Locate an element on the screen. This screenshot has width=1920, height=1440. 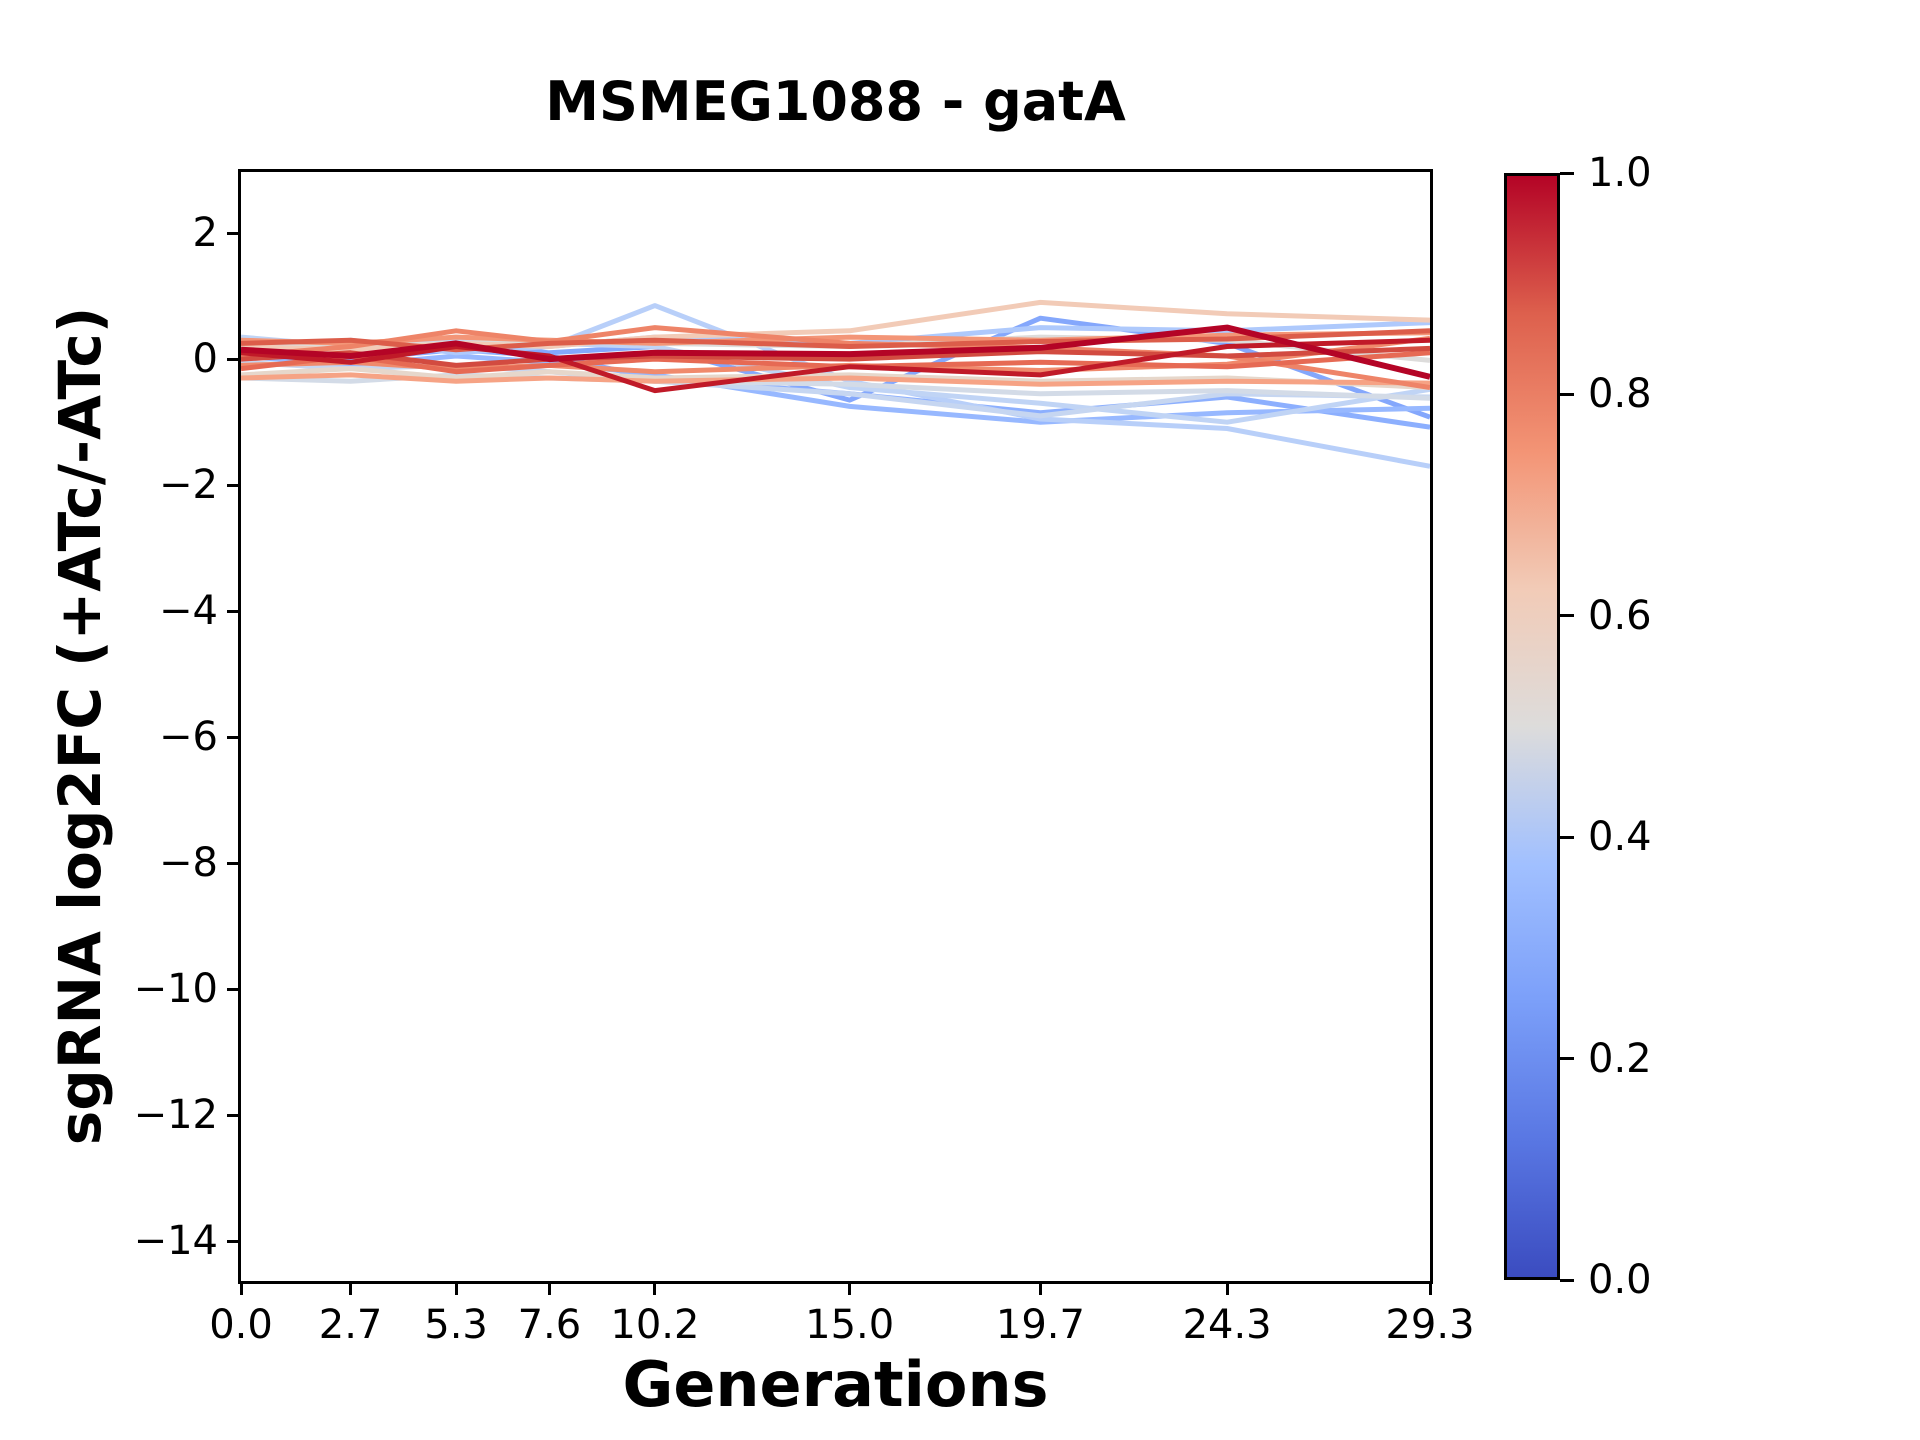
colorbar-tick-label: 0.2 is located at coordinates (1620, 1058).